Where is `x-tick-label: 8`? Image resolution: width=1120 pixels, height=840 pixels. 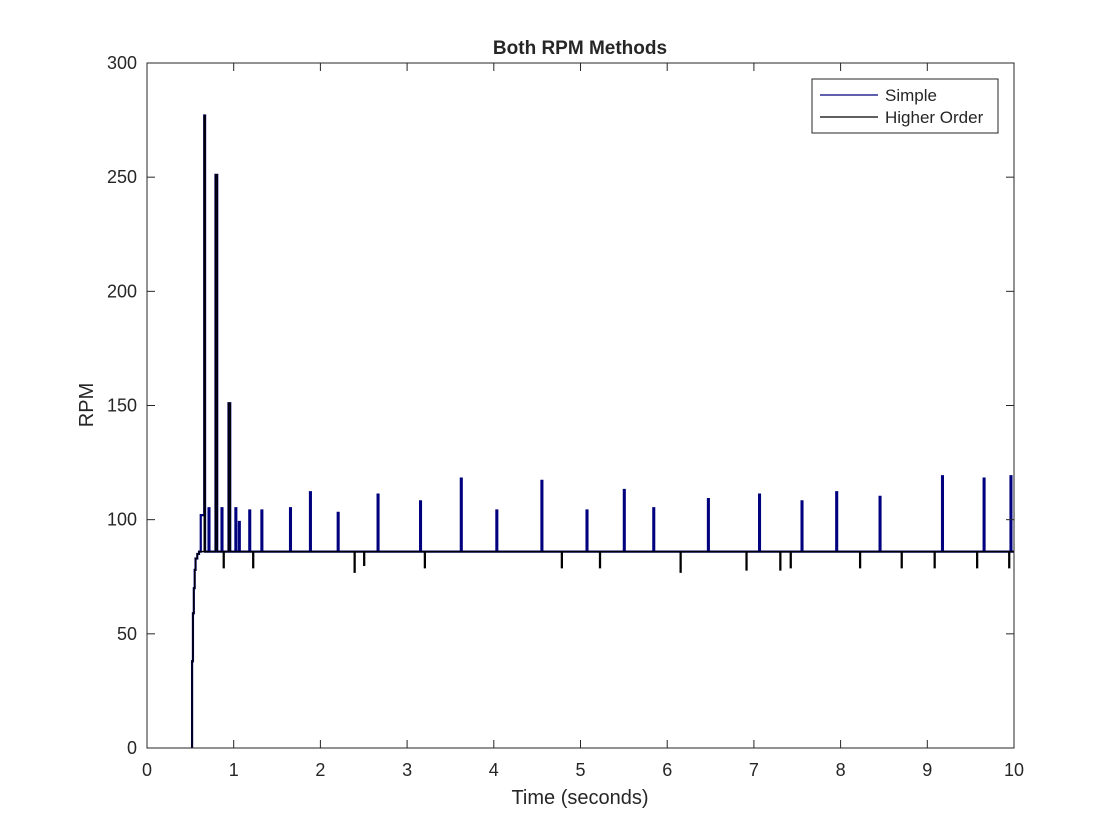
x-tick-label: 8 is located at coordinates (841, 770).